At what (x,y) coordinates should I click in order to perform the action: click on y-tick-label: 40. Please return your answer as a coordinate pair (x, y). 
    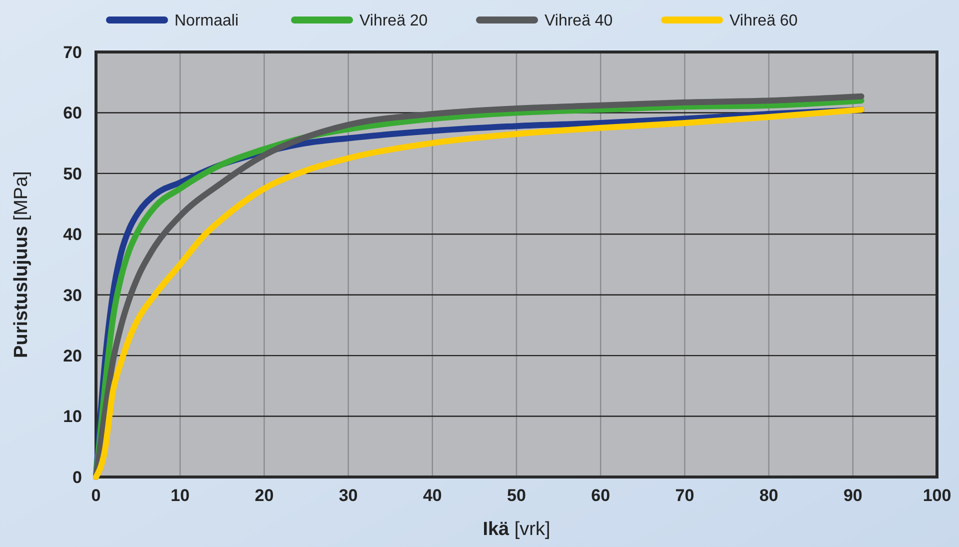
    Looking at the image, I should click on (72, 234).